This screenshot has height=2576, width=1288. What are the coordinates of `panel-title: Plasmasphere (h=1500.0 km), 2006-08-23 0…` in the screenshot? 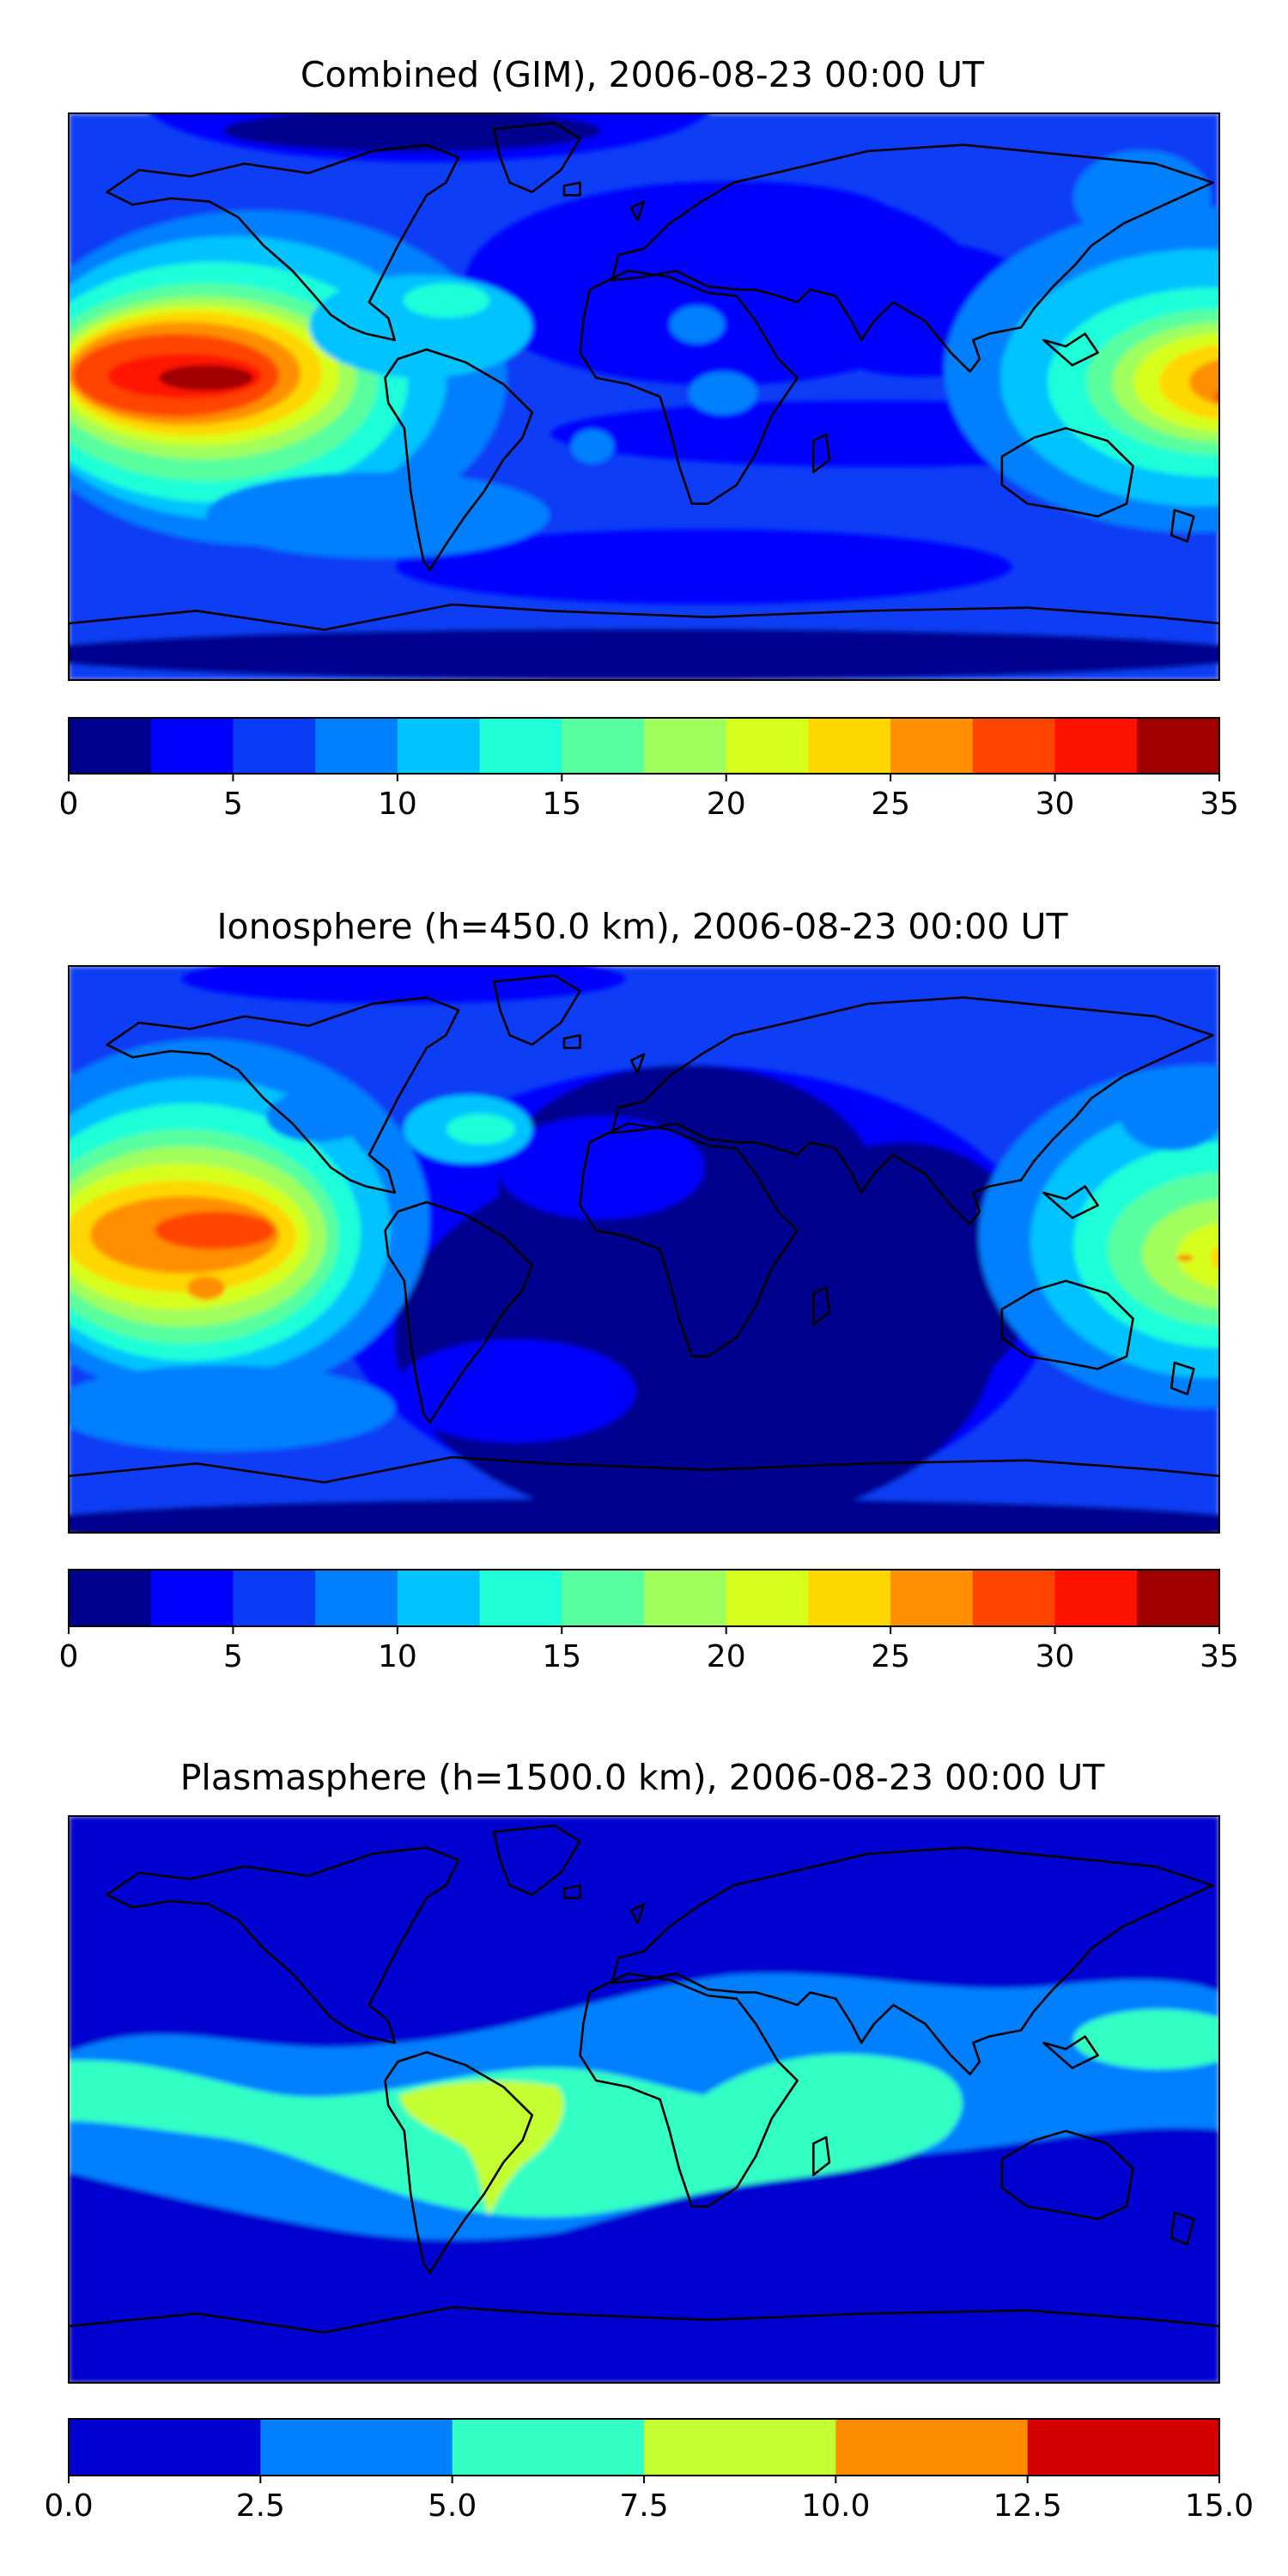 It's located at (643, 1777).